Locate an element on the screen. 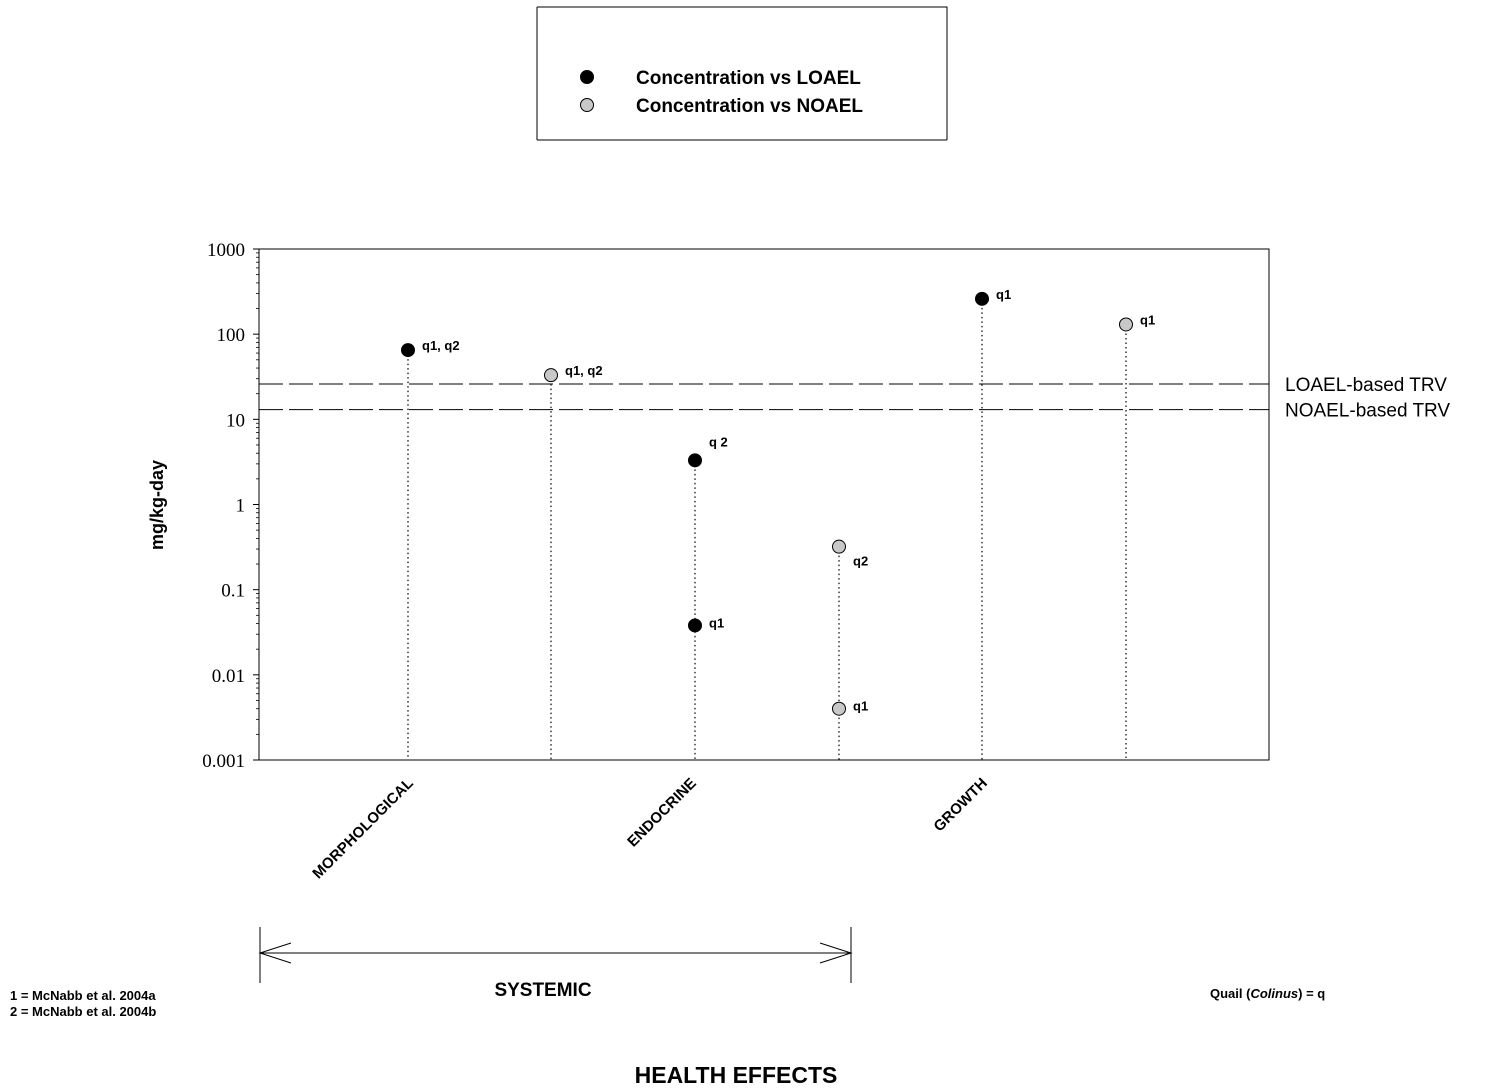  category-label-growth: GROWTH is located at coordinates (960, 805).